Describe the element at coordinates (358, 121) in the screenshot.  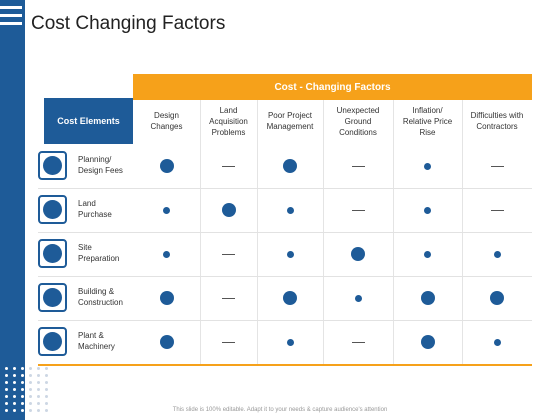
I see `column-header: Unexpected Ground Conditions` at that location.